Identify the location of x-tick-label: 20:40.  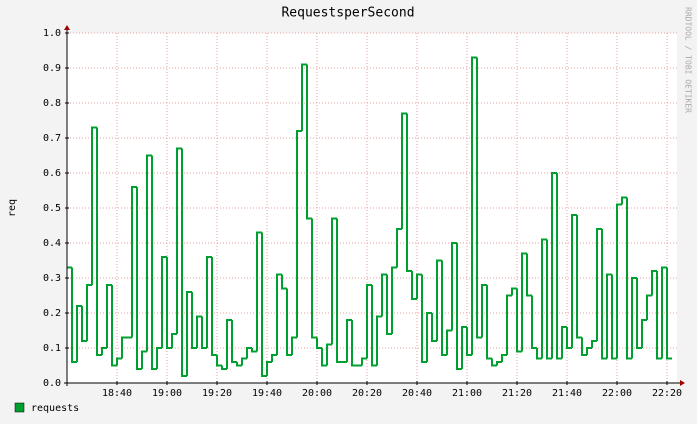
(417, 393).